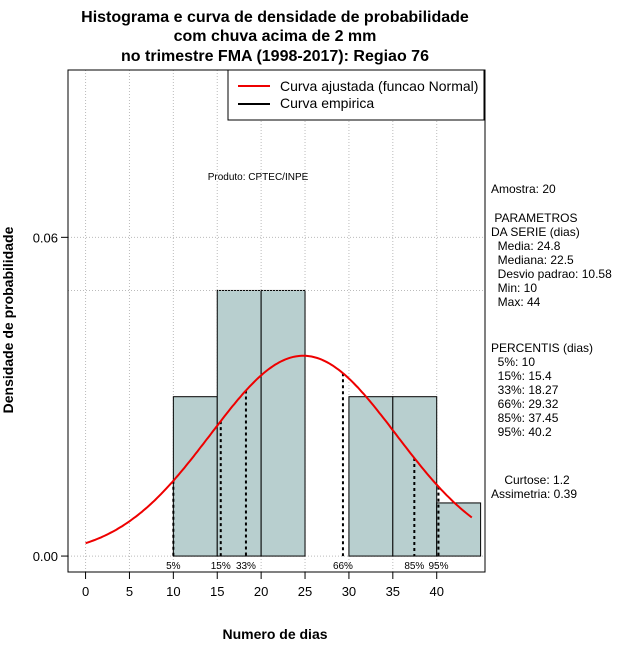 The image size is (640, 660). I want to click on percentil-33: 33%: 18.27, so click(525, 390).